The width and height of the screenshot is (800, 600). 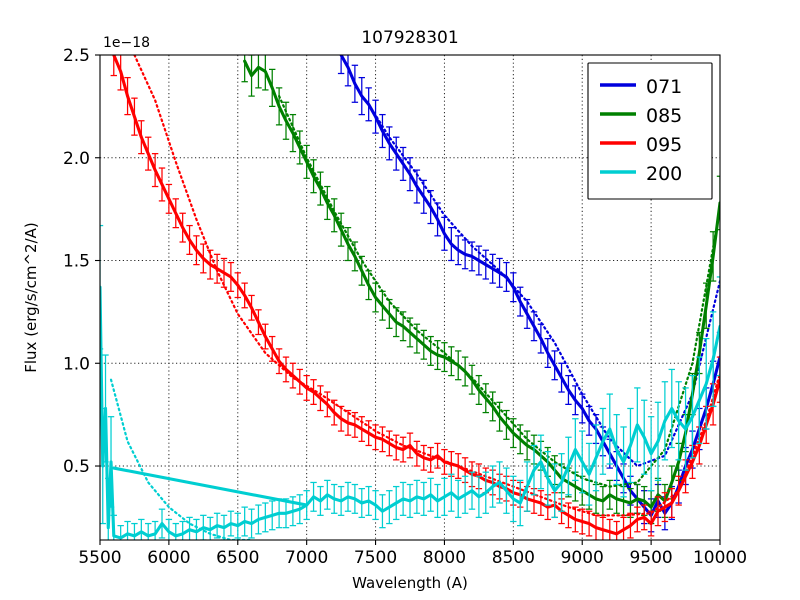 What do you see at coordinates (76, 262) in the screenshot?
I see `y-tick-label: 1.5` at bounding box center [76, 262].